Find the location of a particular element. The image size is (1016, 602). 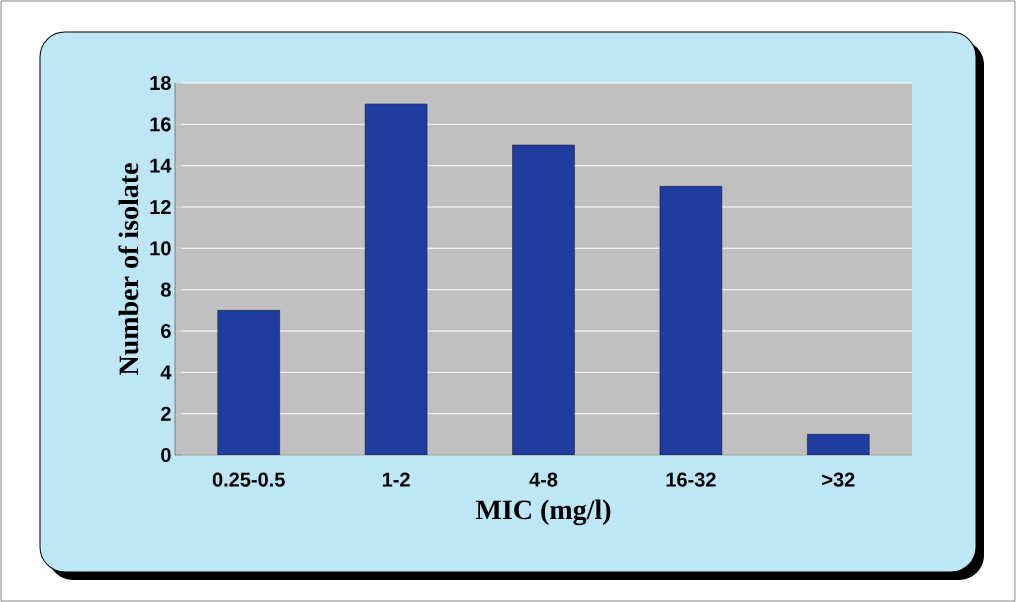

y-axis-title: Number of isolate is located at coordinates (128, 269).